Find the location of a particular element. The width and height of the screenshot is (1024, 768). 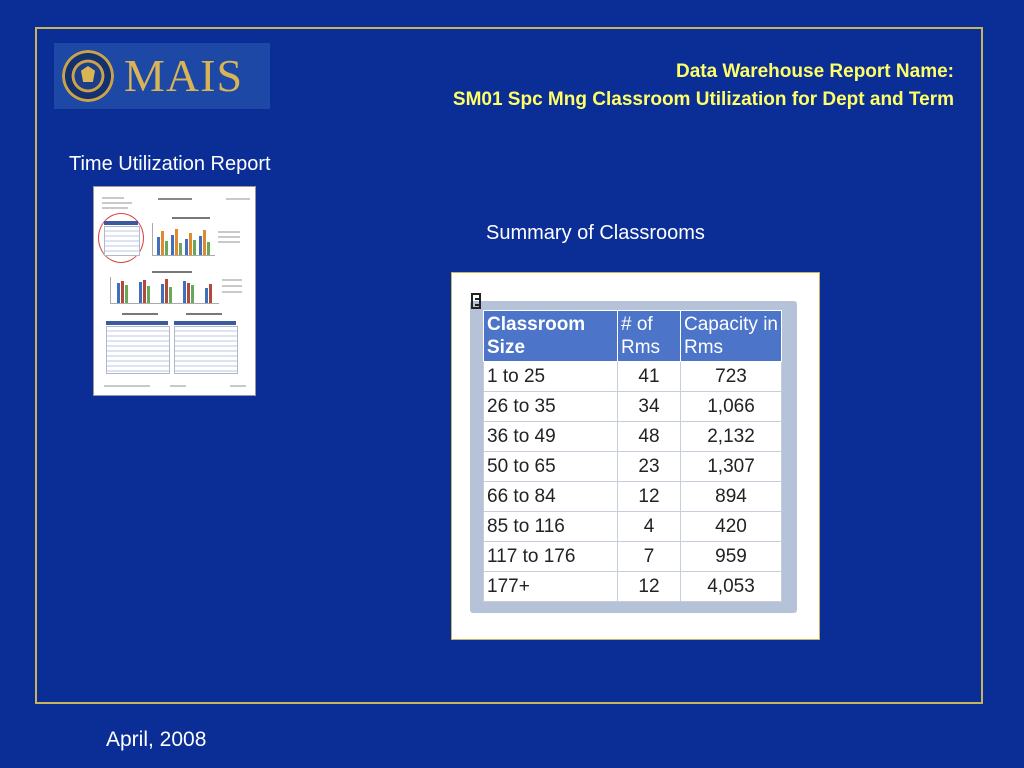

row-size: 117 to 176 is located at coordinates (550, 556).